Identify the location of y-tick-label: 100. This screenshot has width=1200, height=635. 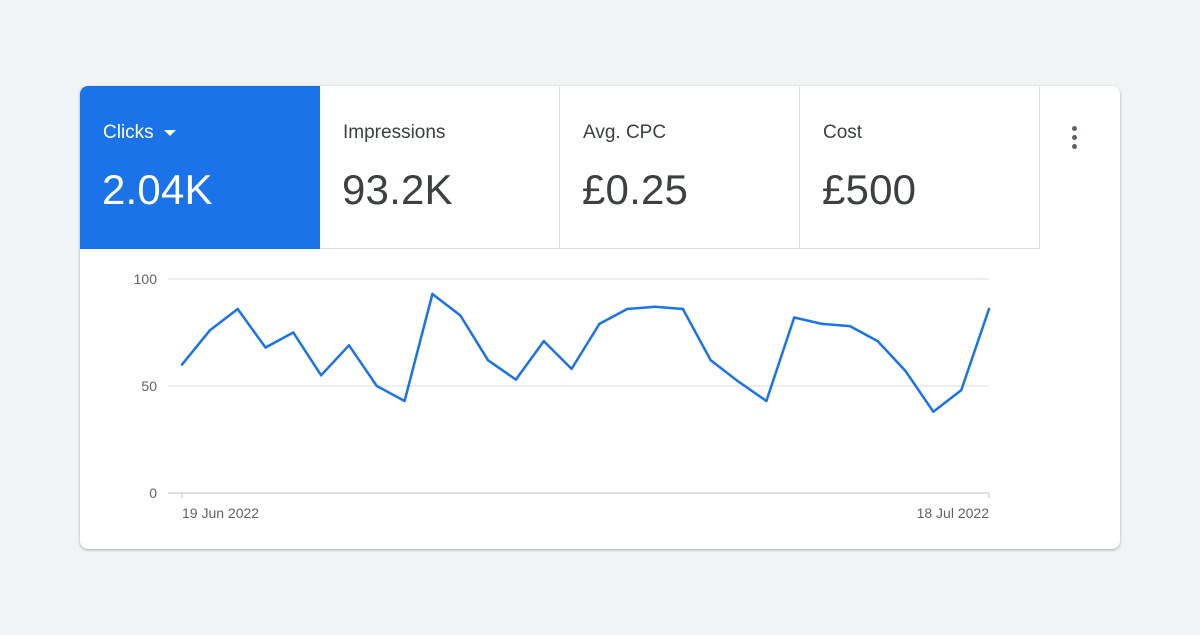
(146, 279).